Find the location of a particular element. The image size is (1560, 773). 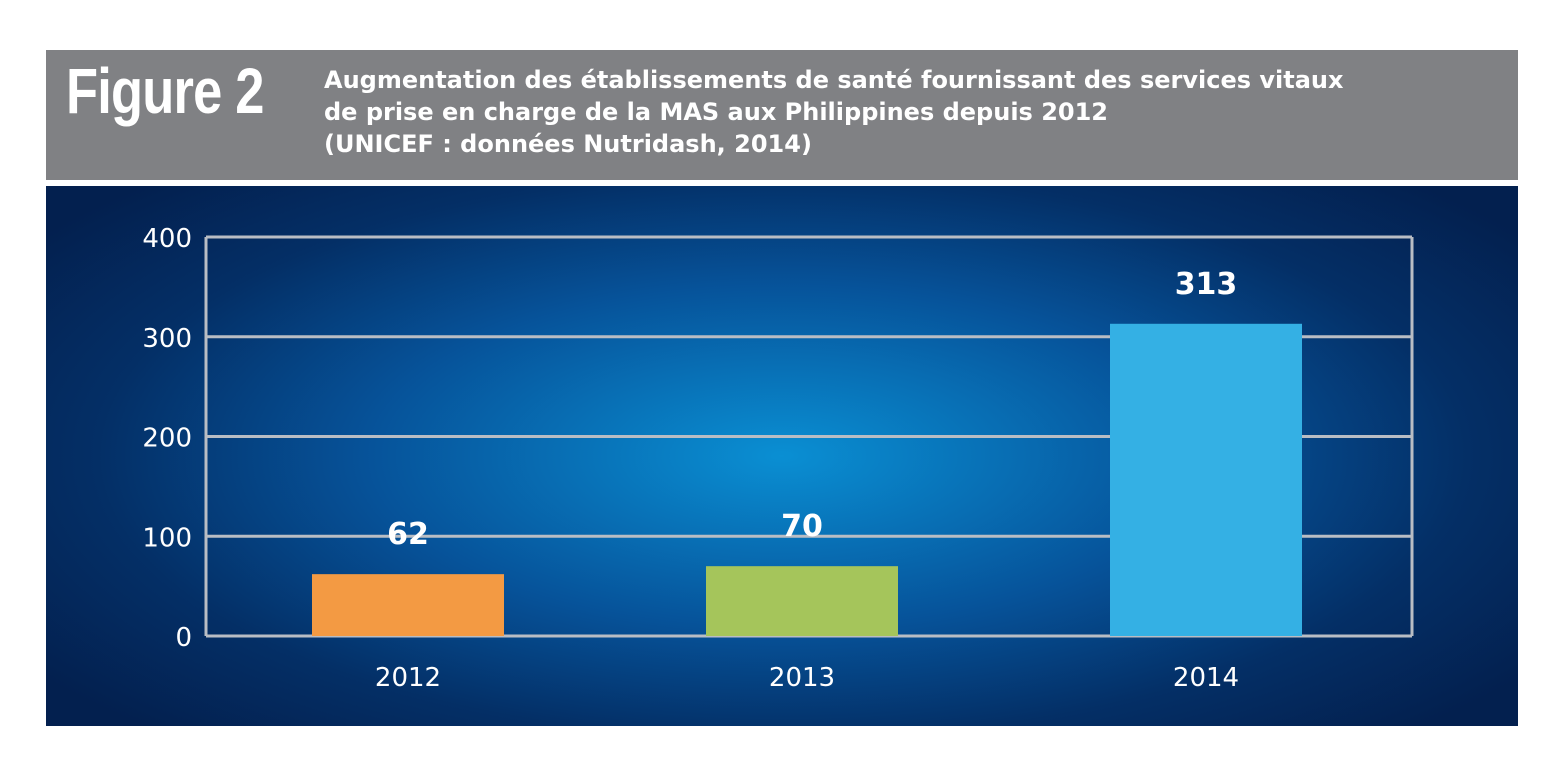

y-tick-label-400: 400 is located at coordinates (167, 239).